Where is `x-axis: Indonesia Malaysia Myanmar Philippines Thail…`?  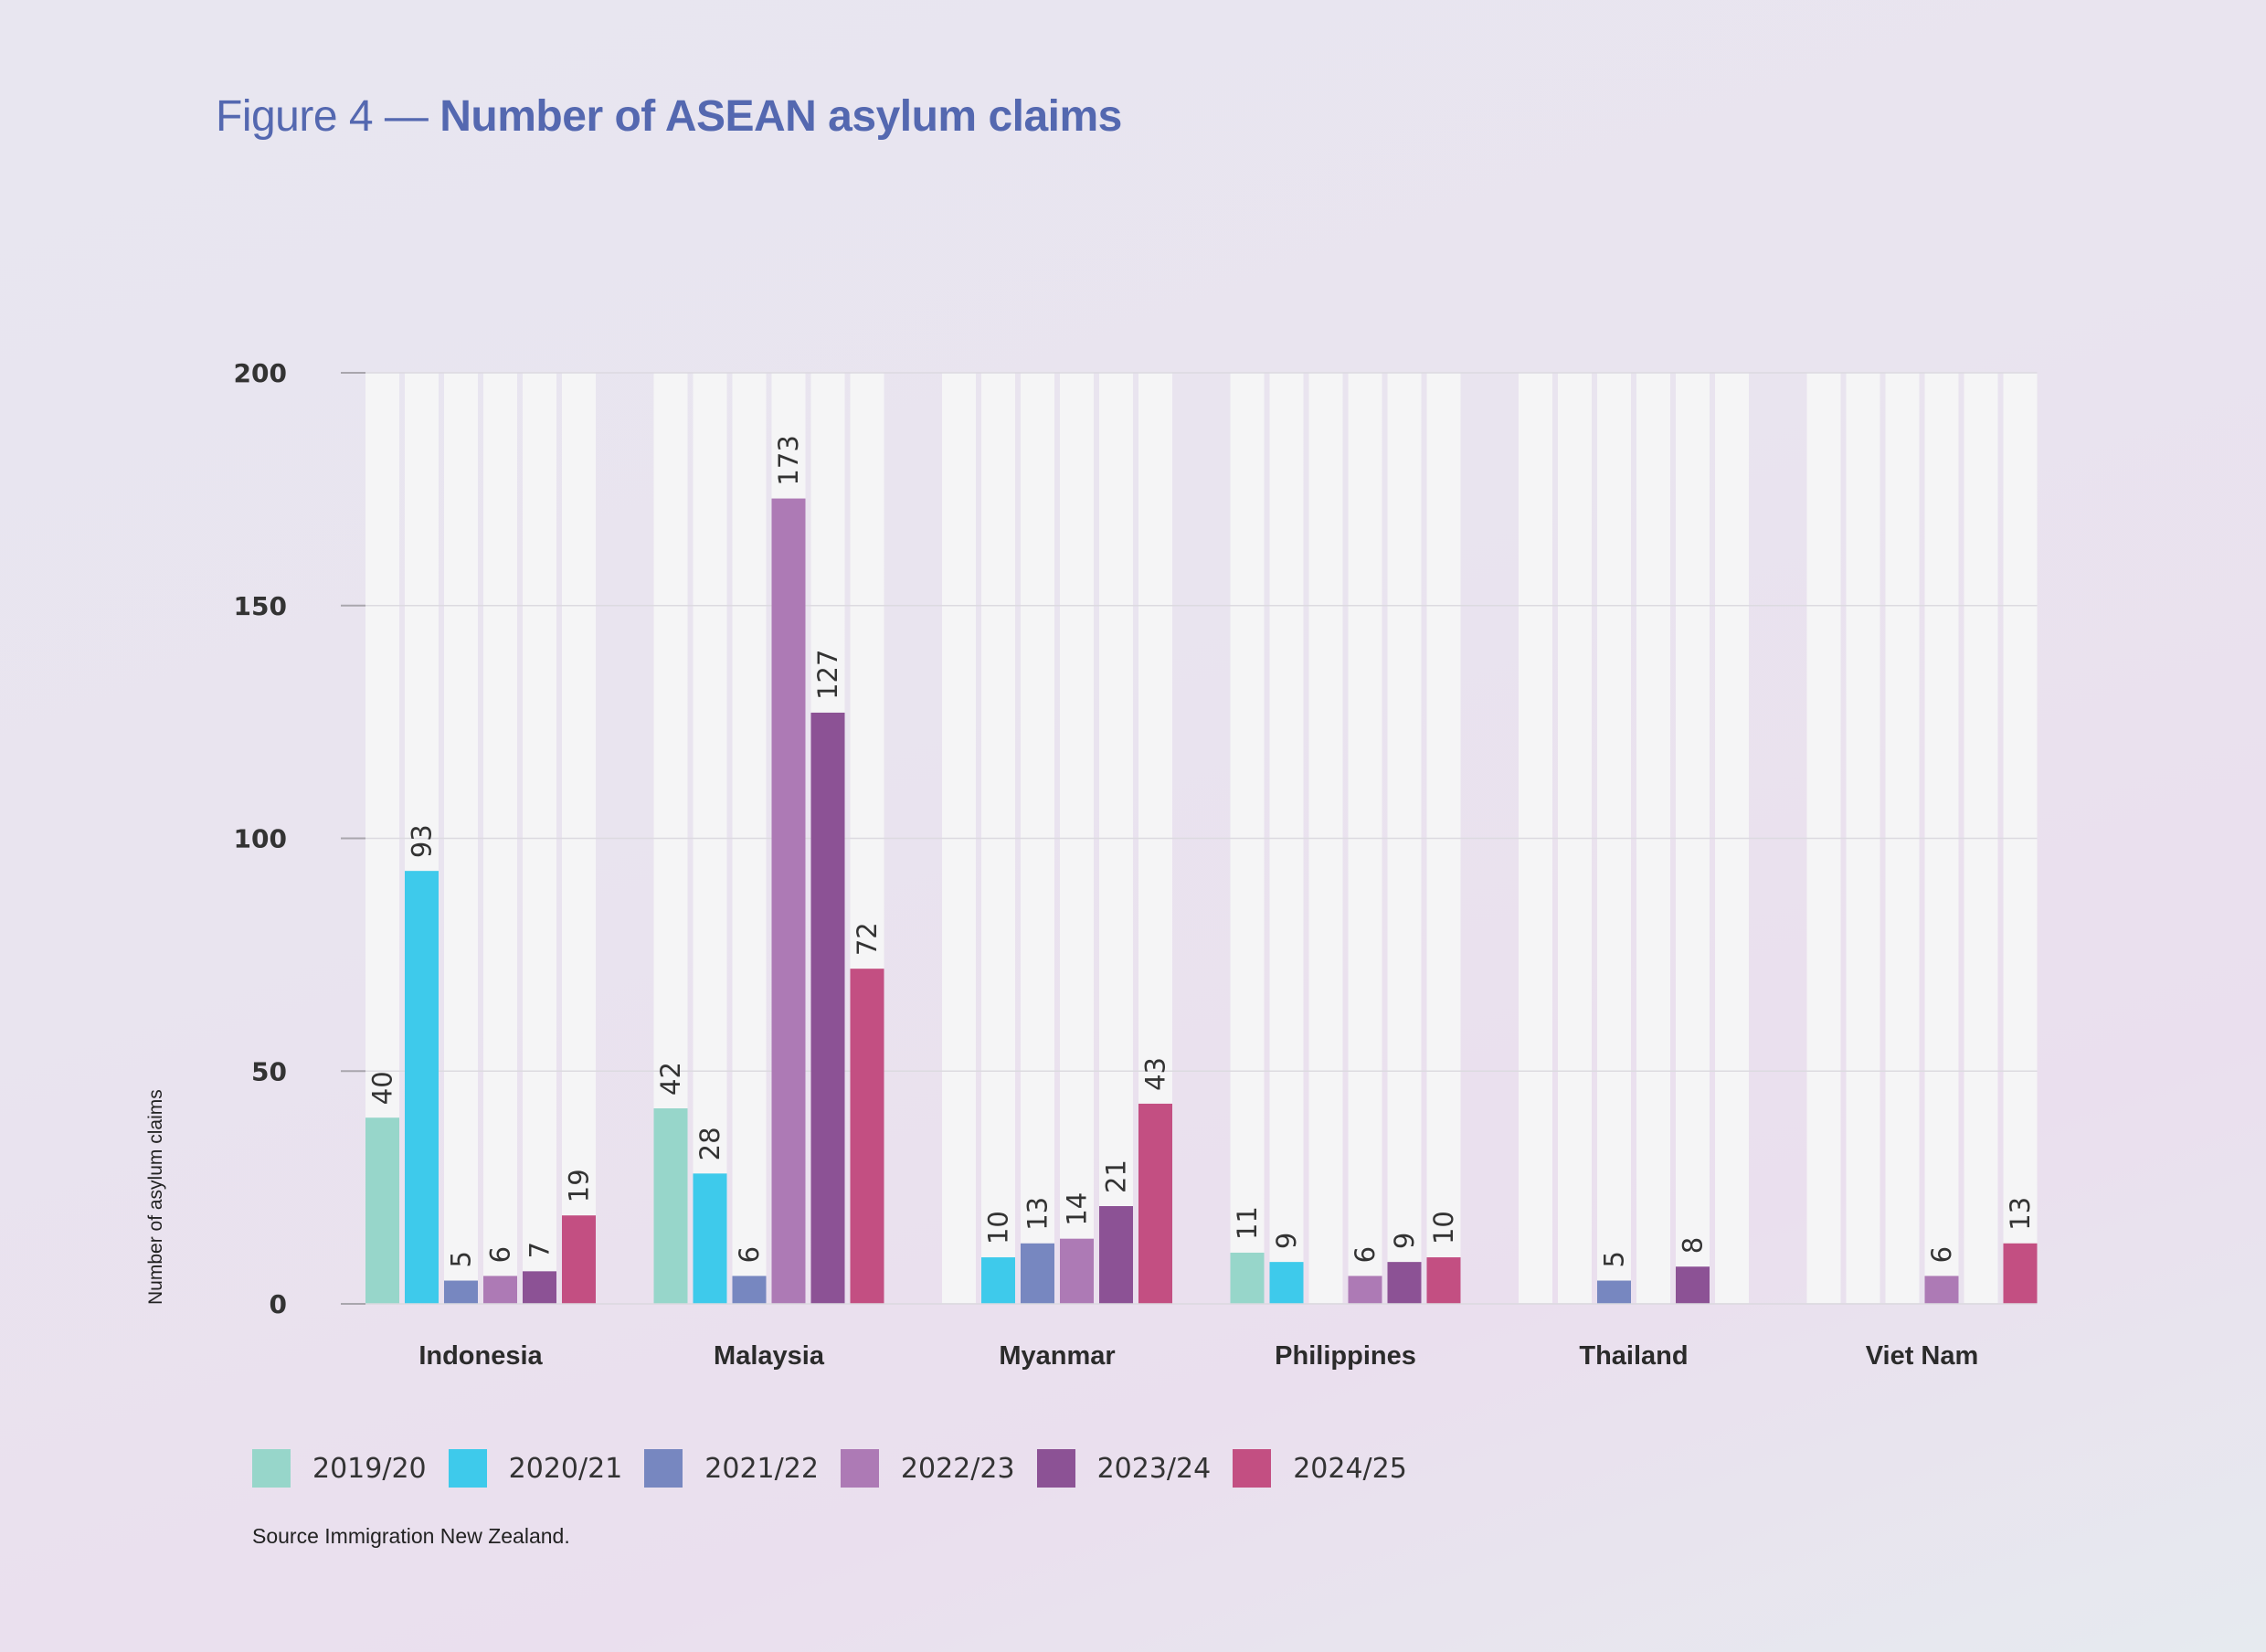
x-axis: Indonesia Malaysia Myanmar Philippines Thail… is located at coordinates (1202, 1337).